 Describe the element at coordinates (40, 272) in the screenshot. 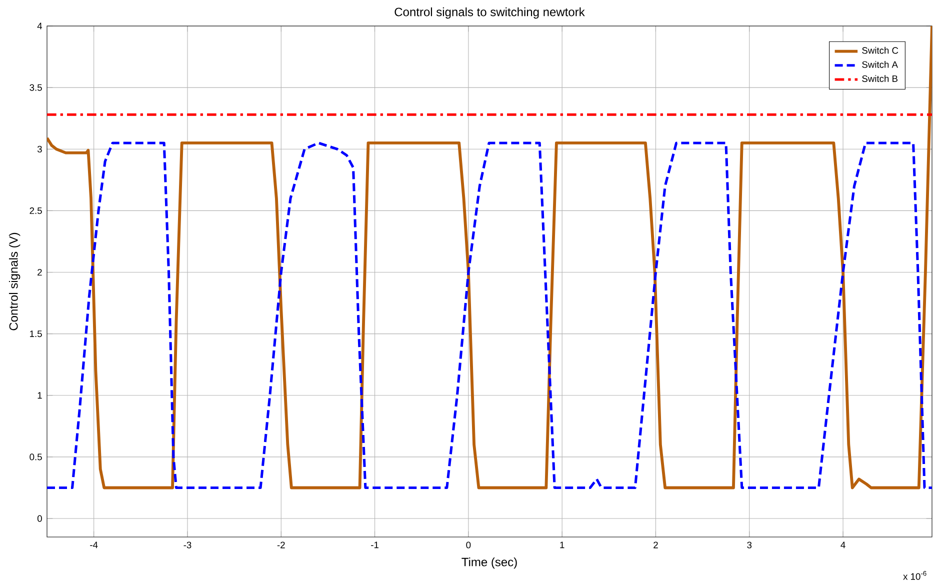

I see `y-tick-label: 2` at that location.